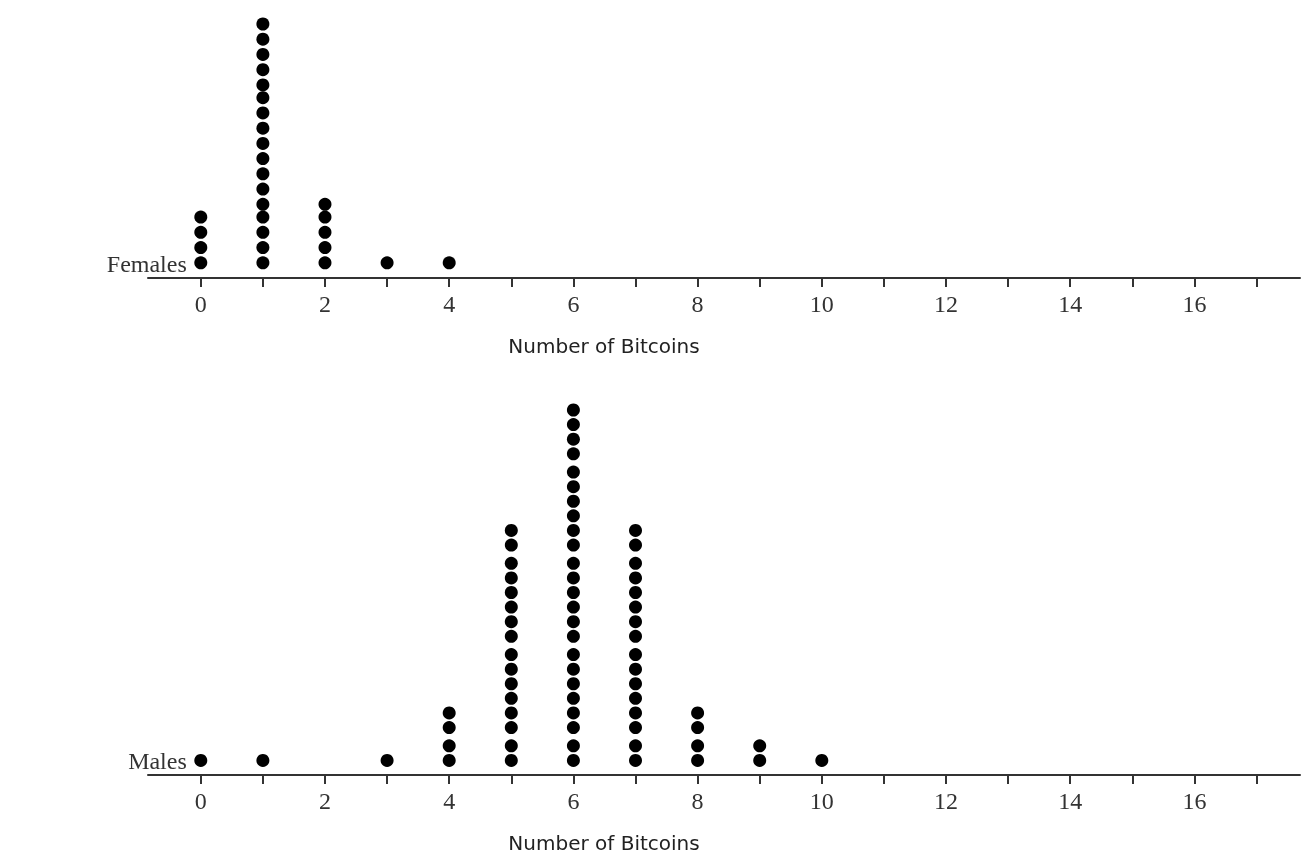 The height and width of the screenshot is (863, 1302). What do you see at coordinates (146, 264) in the screenshot?
I see `y-axis-title: Females` at bounding box center [146, 264].